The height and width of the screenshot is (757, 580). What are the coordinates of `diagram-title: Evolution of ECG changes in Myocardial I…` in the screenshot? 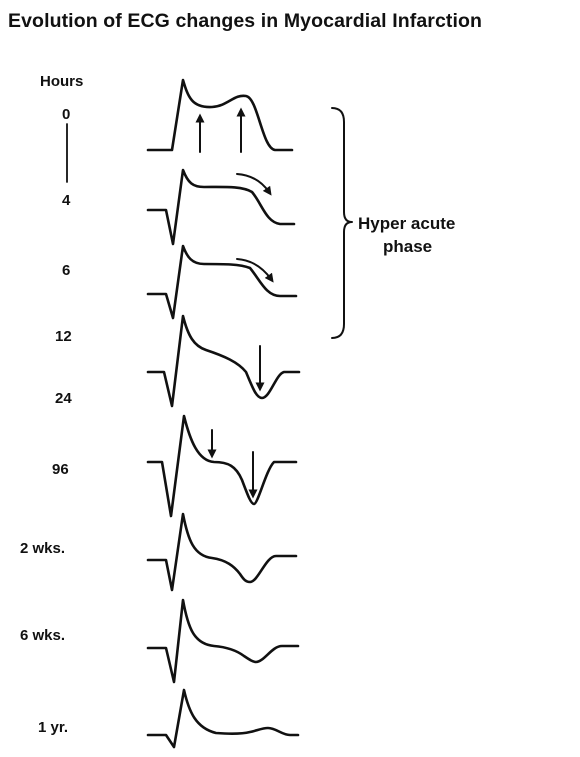 It's located at (245, 21).